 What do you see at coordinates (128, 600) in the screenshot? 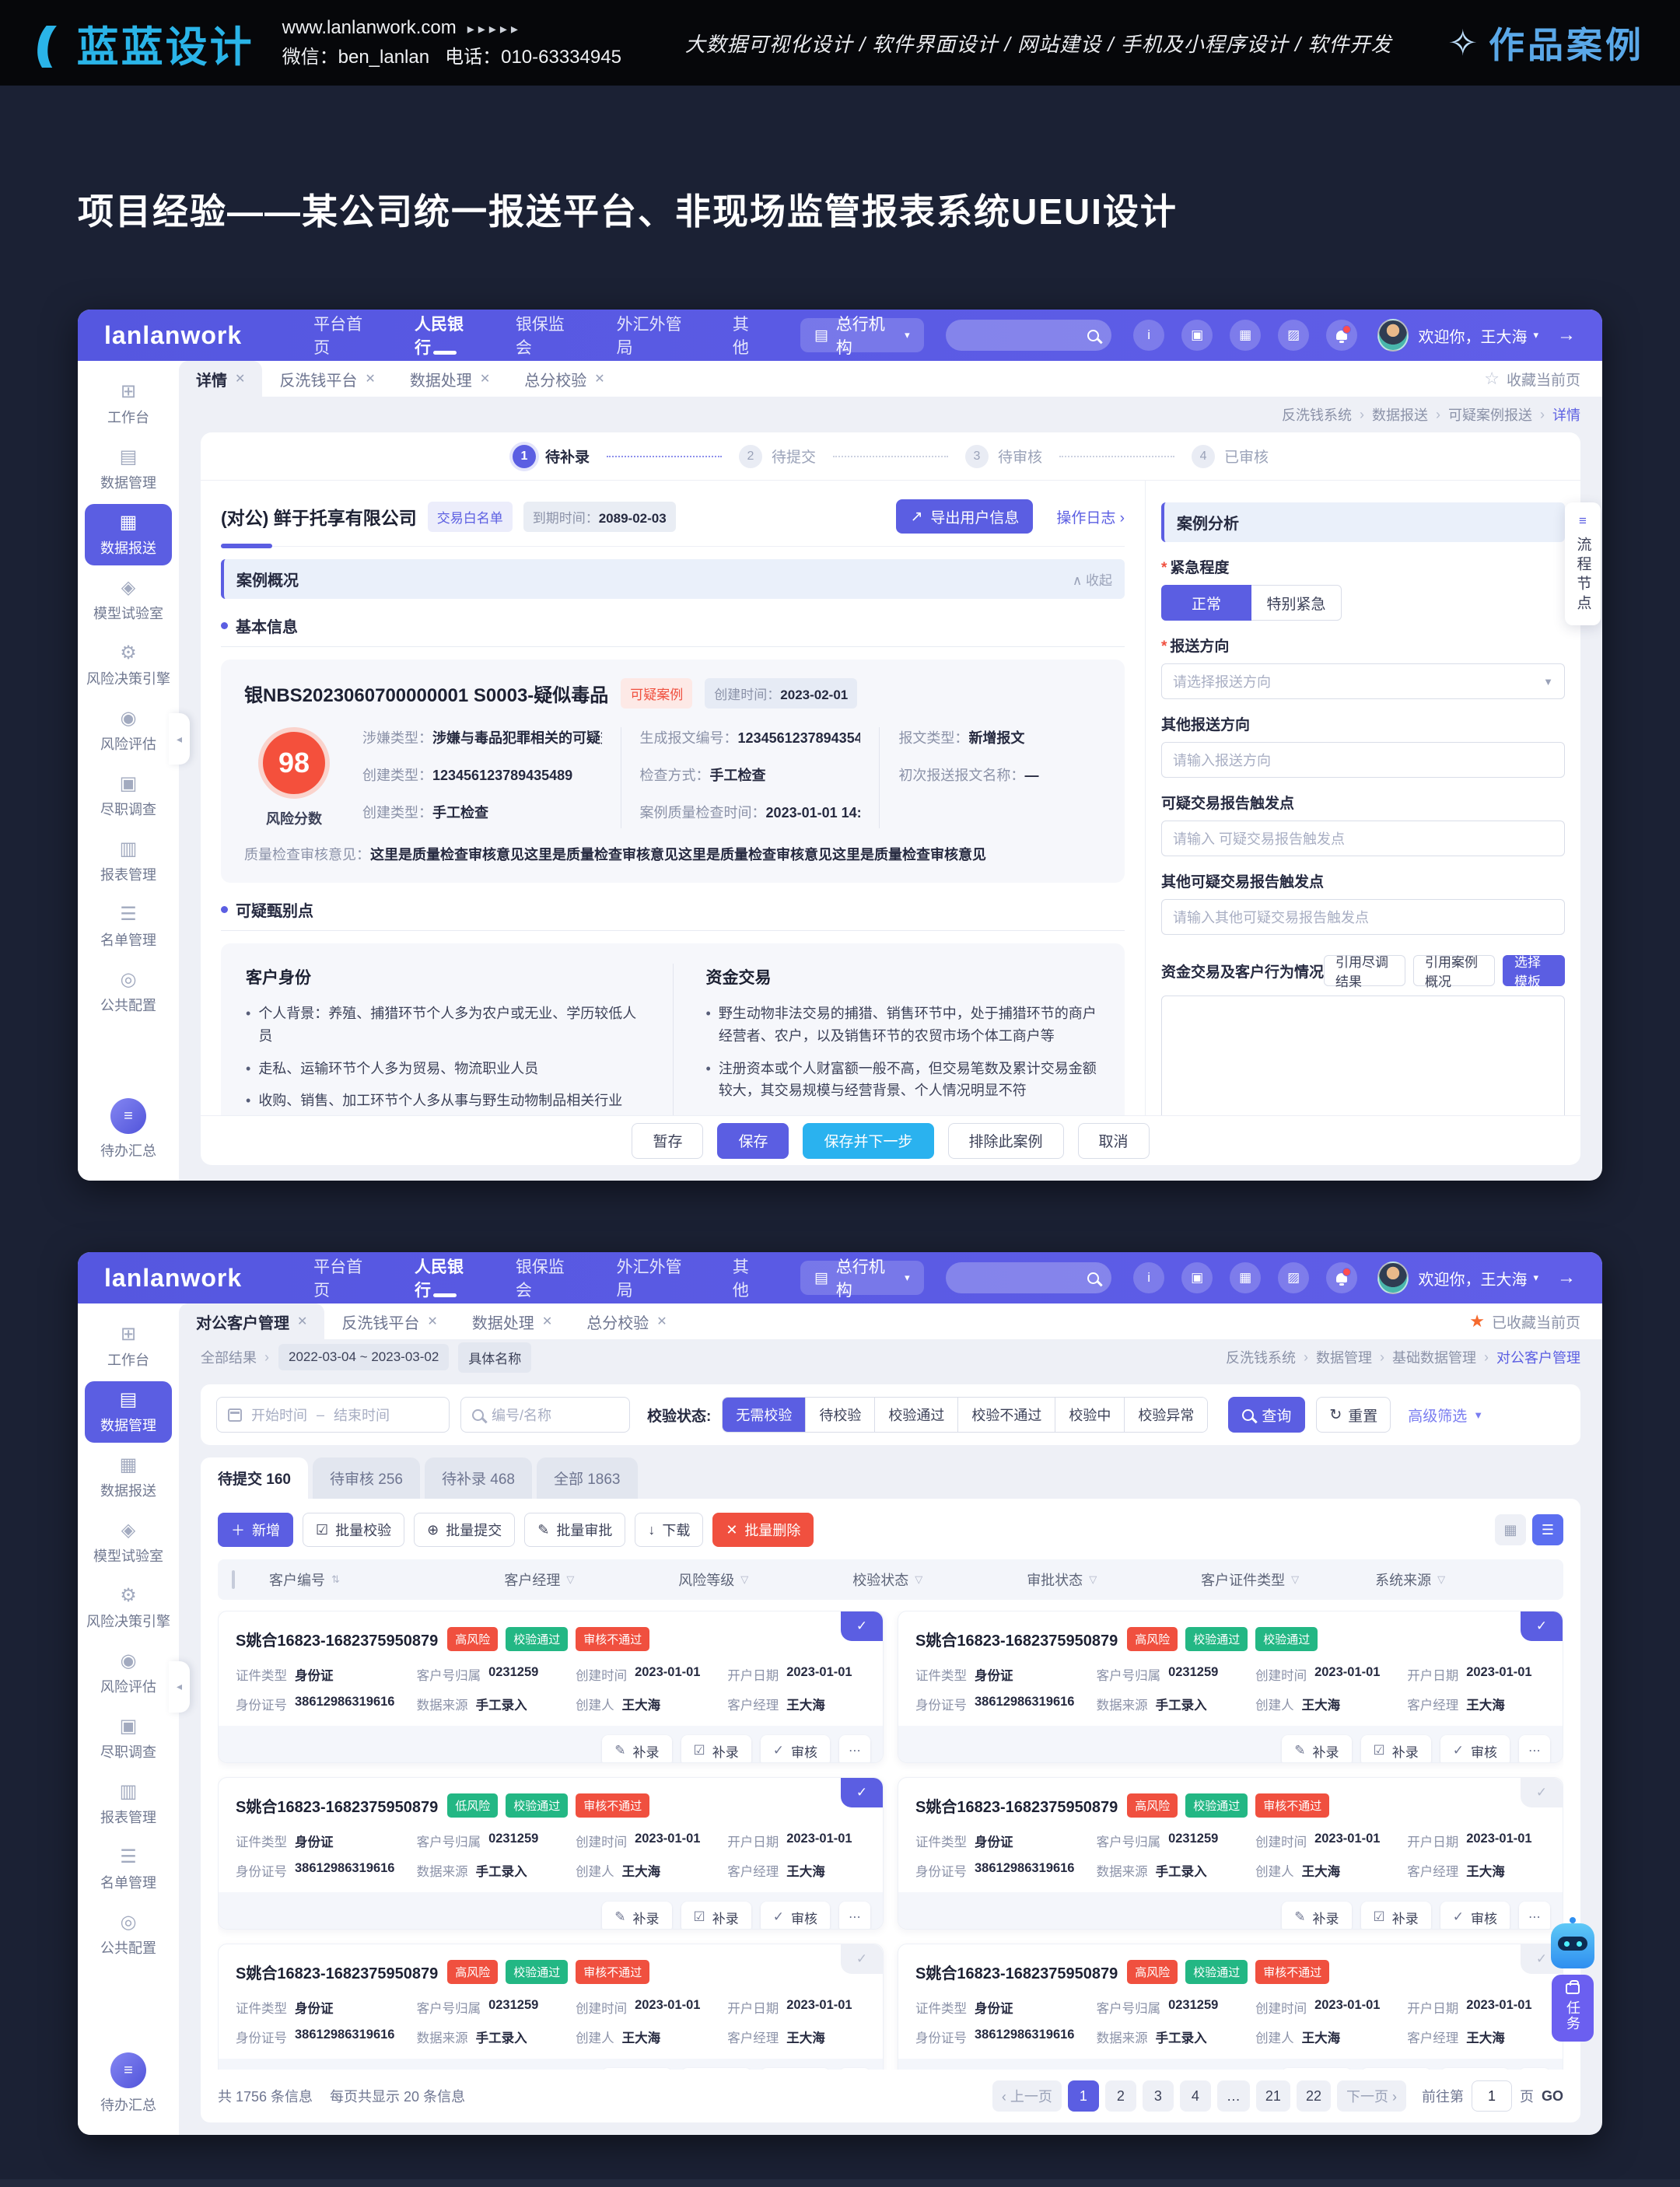
I see `sidebar-item: ◈ 模型试验室` at bounding box center [128, 600].